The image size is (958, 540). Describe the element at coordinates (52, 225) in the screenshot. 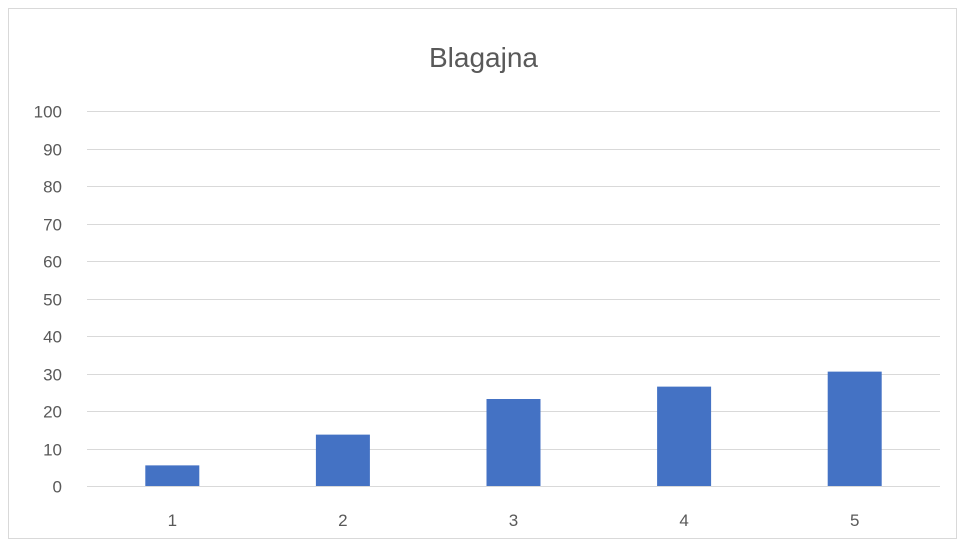

I see `y-tick-label: 70` at that location.